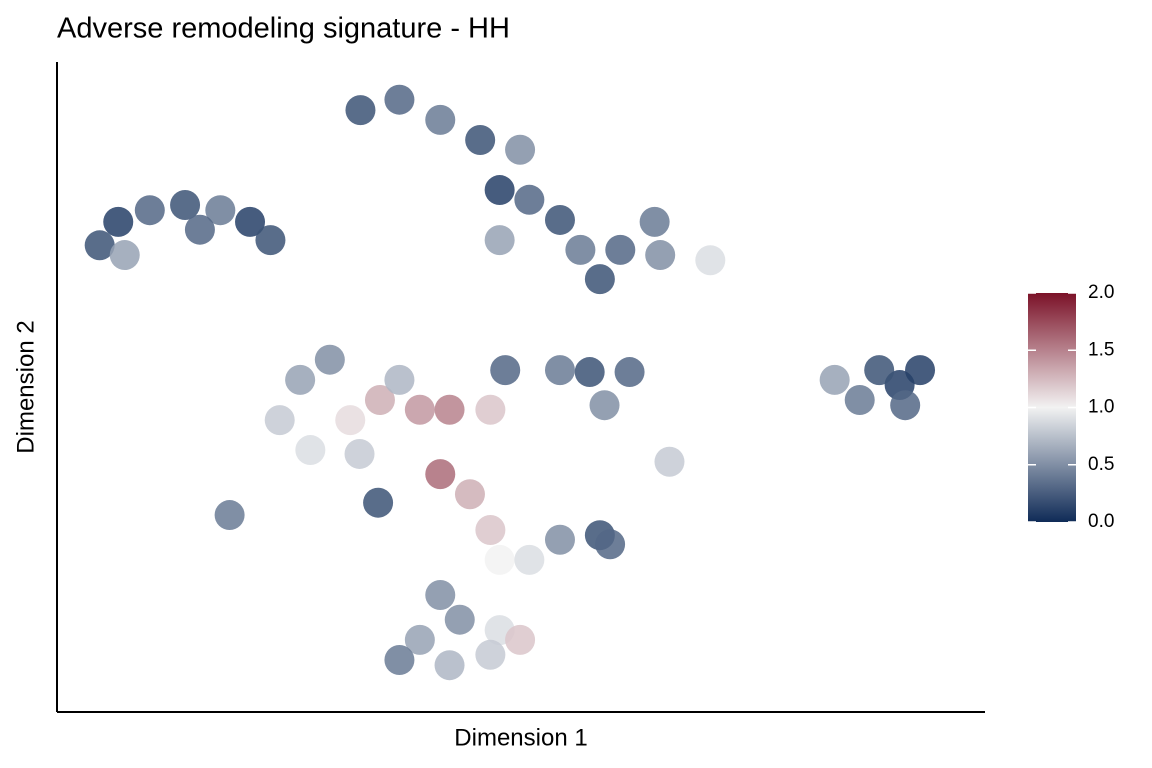  Describe the element at coordinates (25, 386) in the screenshot. I see `y-axis-label: Dimension 2` at that location.